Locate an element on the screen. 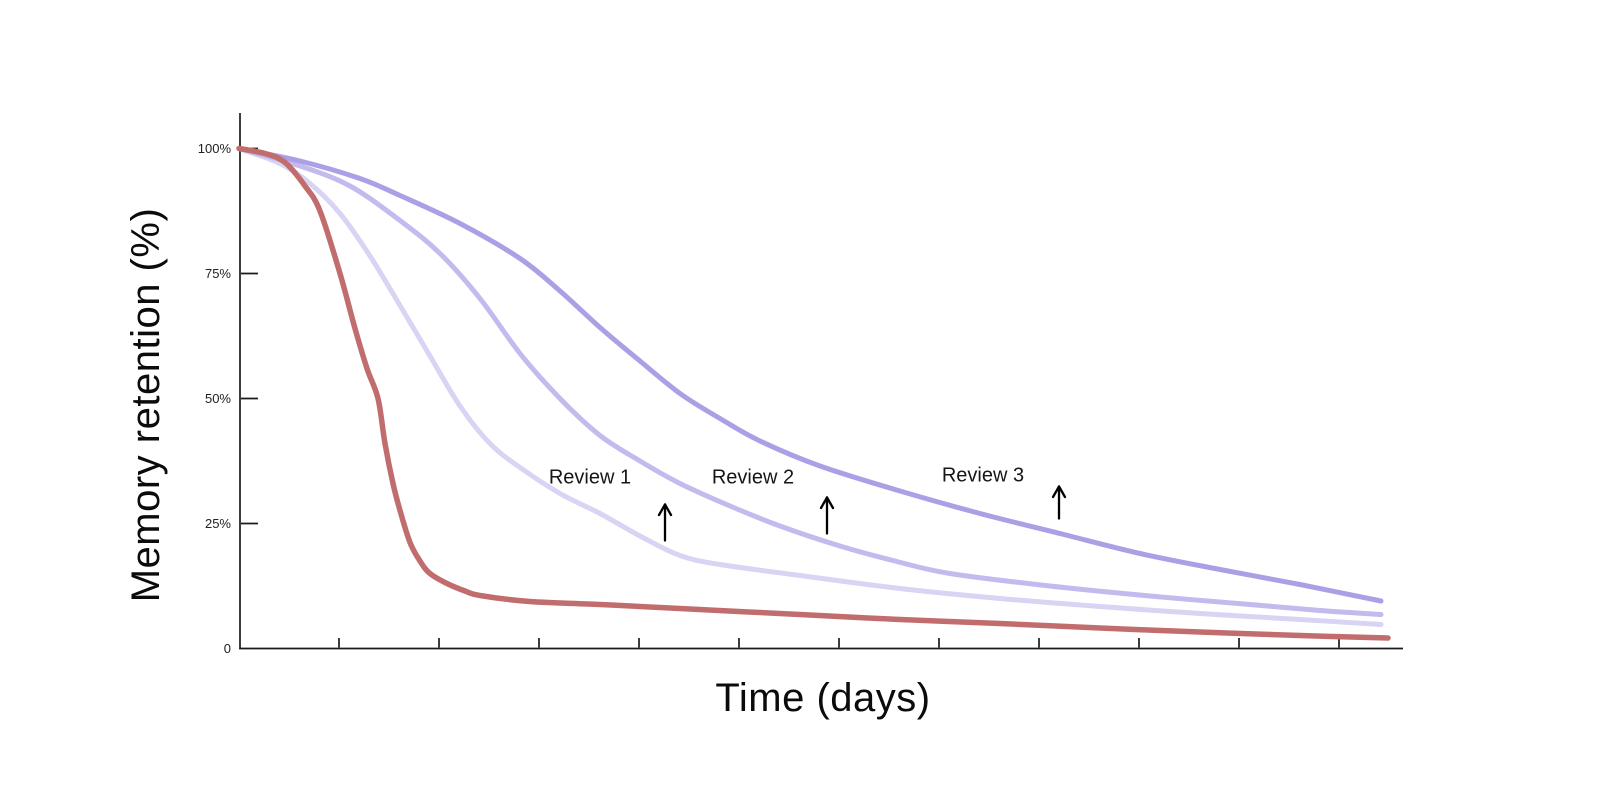 Image resolution: width=1600 pixels, height=800 pixels. y-tick-label: 25% is located at coordinates (218, 523).